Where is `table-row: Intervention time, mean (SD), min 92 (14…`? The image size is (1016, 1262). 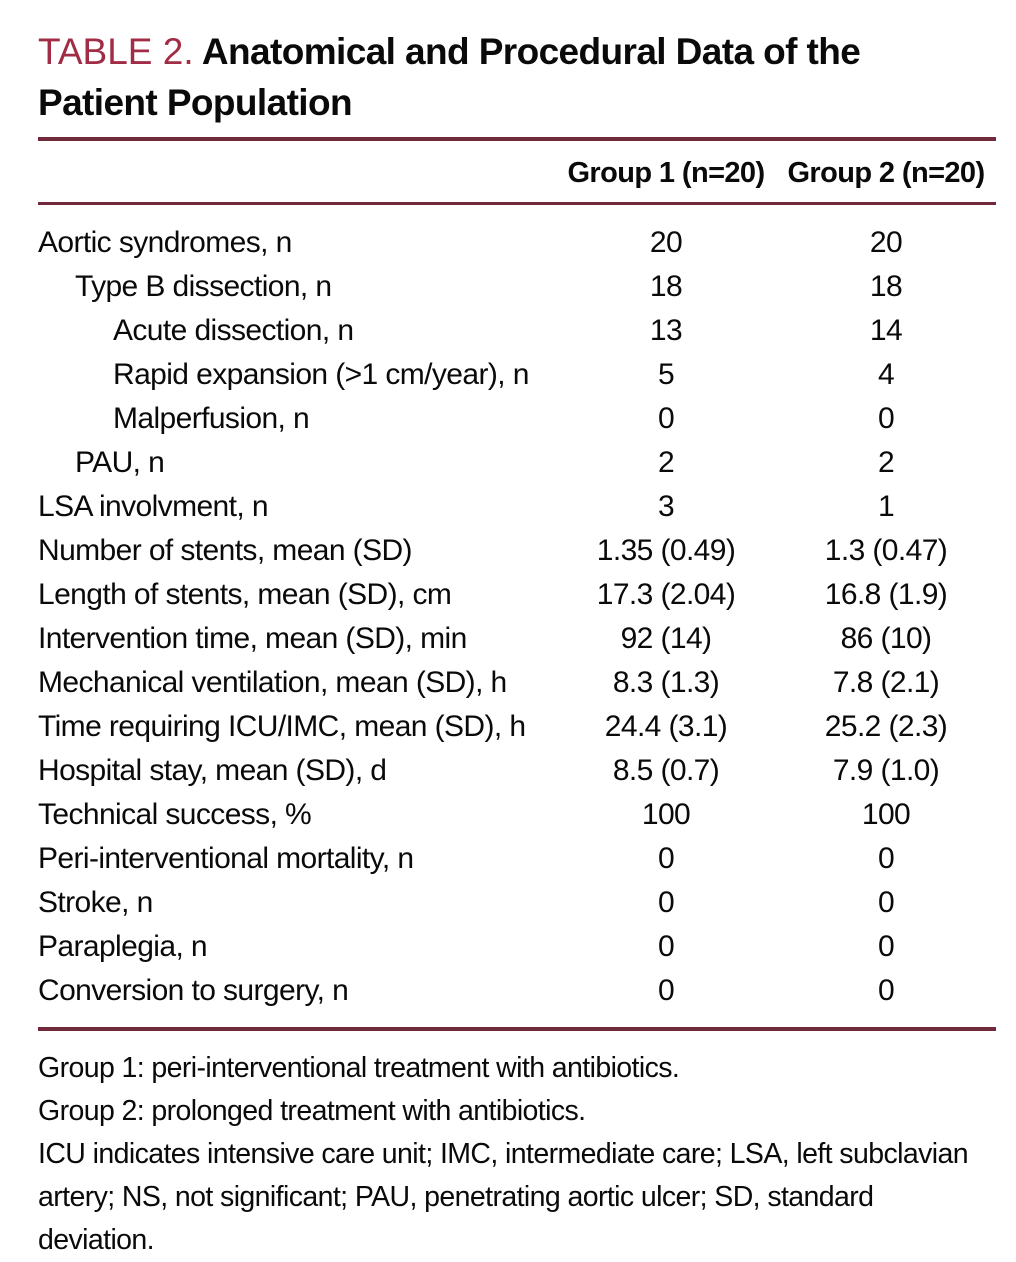 table-row: Intervention time, mean (SD), min 92 (14… is located at coordinates (517, 639).